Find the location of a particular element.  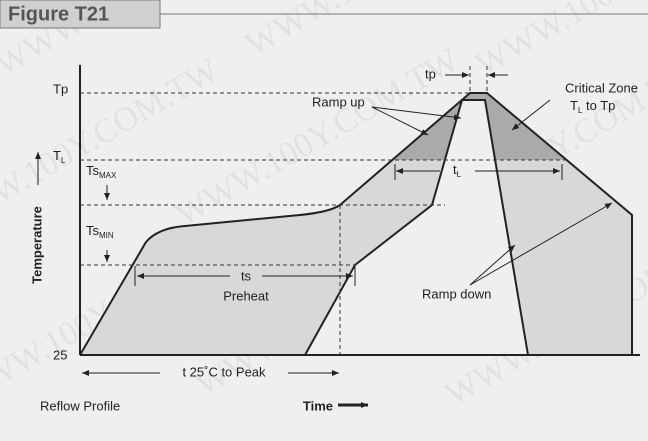

ts-max: TsMAX is located at coordinates (101, 171).